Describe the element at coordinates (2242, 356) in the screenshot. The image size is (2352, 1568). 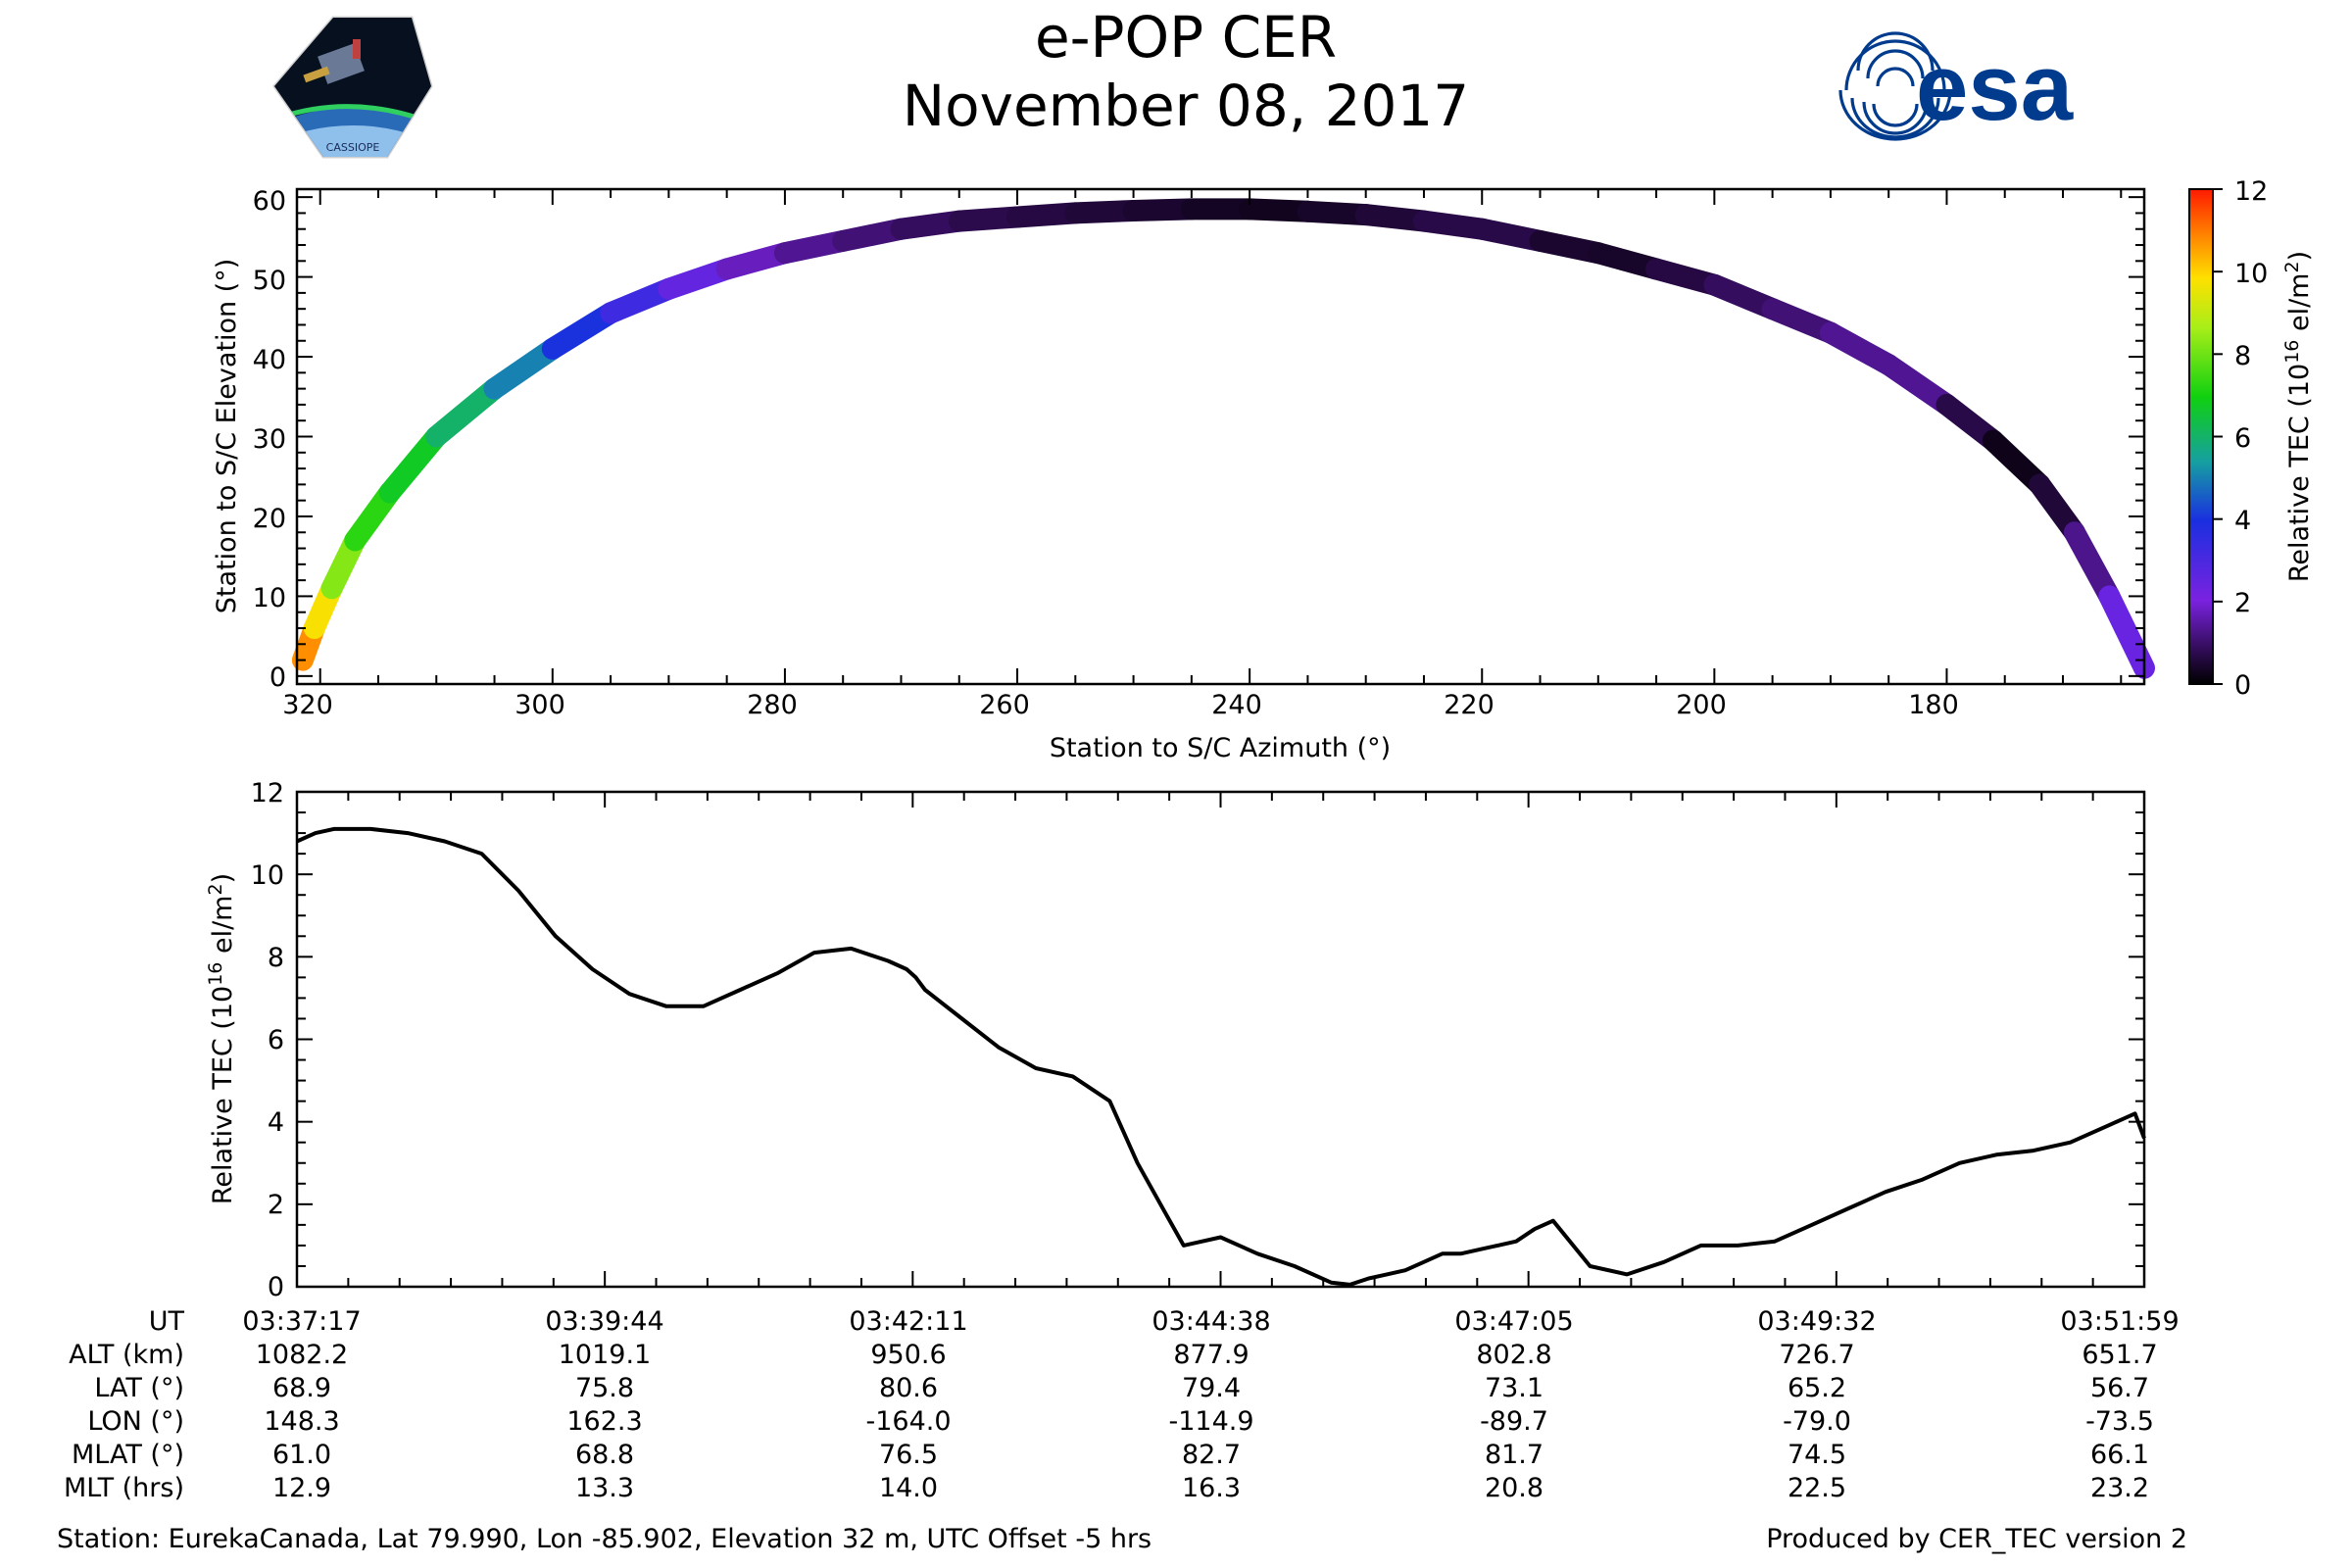
I see `colorbar-tick-label: 8` at that location.